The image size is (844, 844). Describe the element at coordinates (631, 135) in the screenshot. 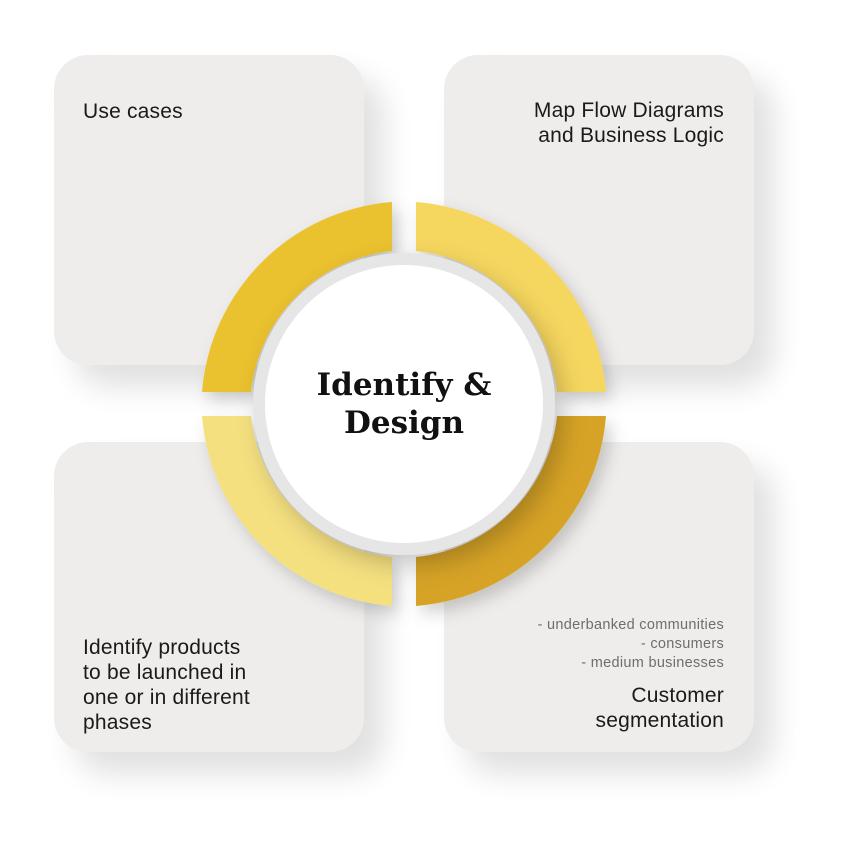

I see `card-title-line: and Business Logic` at that location.